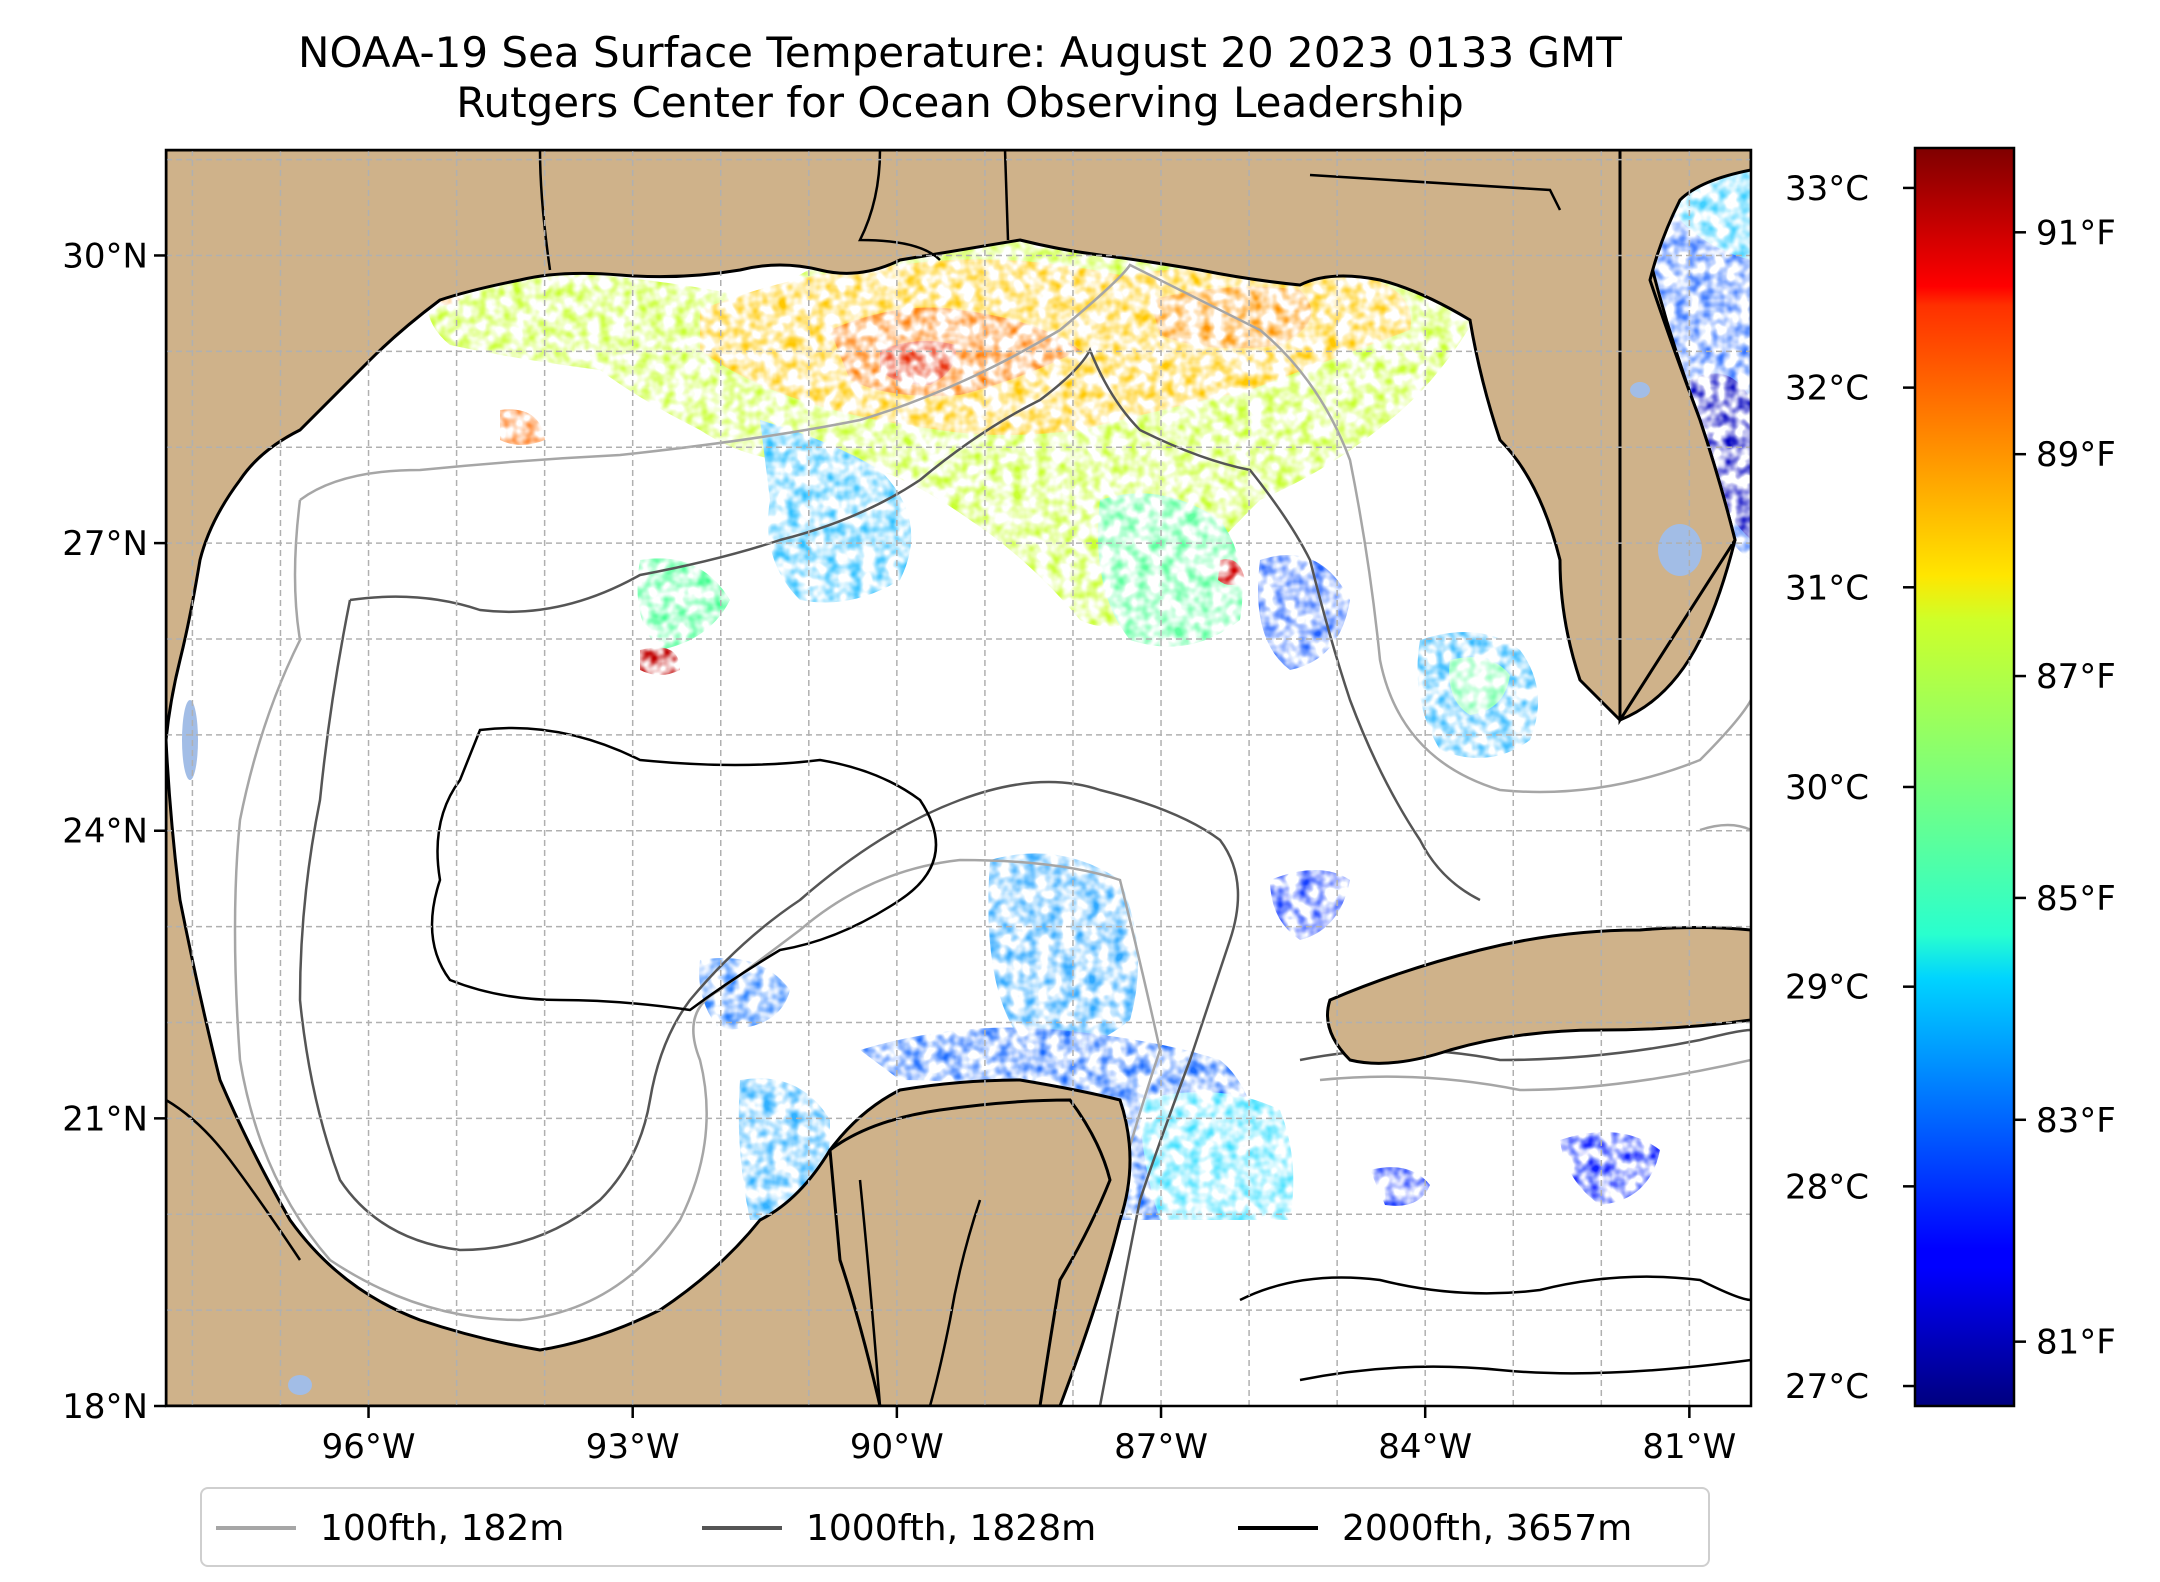 Image resolution: width=2160 pixels, height=1582 pixels. I want to click on legend-item-100fth: 100fth, 182m, so click(390, 1528).